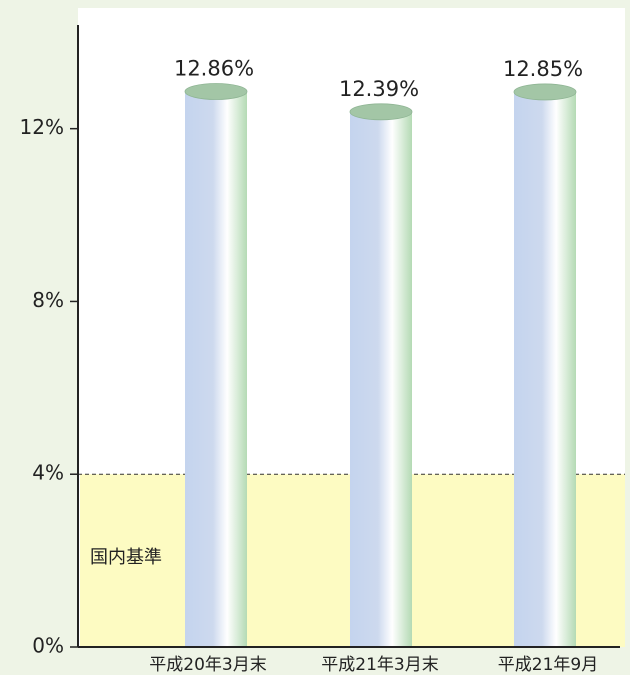 Image resolution: width=630 pixels, height=675 pixels. Describe the element at coordinates (543, 69) in the screenshot. I see `value-label: 12.85%` at that location.